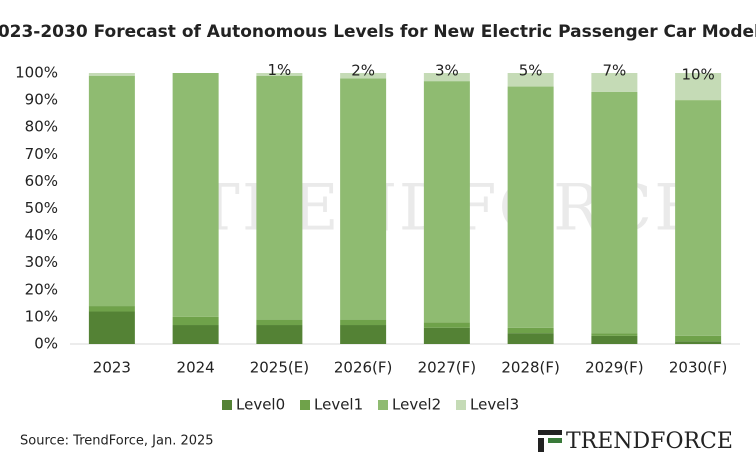 The image size is (756, 464). I want to click on y-tick-label: 100%, so click(36, 73).